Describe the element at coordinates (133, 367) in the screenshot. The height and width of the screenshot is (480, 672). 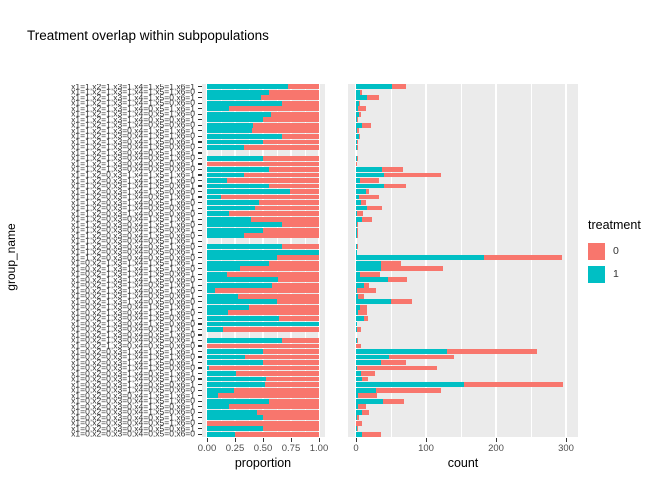
I see `y-axis-label: x1=0,x2=0,x3=1,x4=1,x5=0,x6=0` at that location.